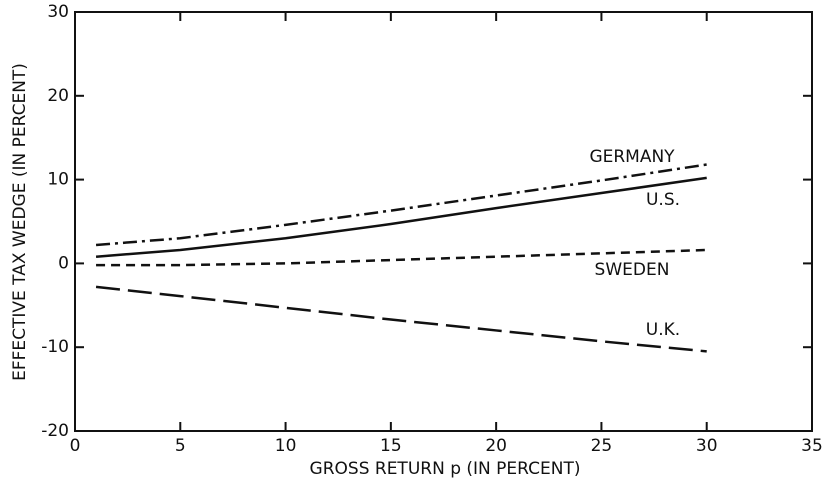 The image size is (833, 484). What do you see at coordinates (632, 270) in the screenshot?
I see `series-label: SWEDEN` at bounding box center [632, 270].